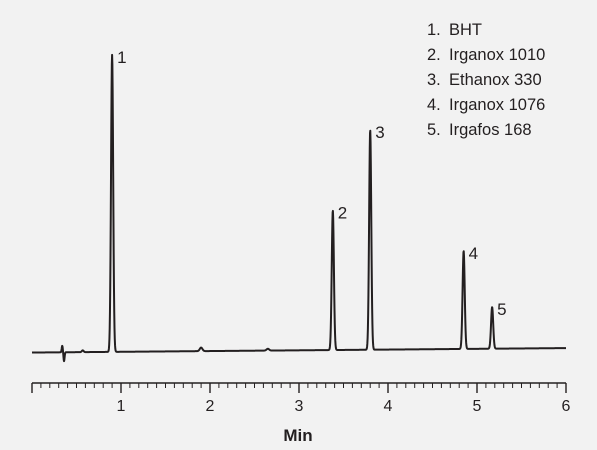 The image size is (597, 450). Describe the element at coordinates (566, 406) in the screenshot. I see `x-tick-label: 6` at that location.